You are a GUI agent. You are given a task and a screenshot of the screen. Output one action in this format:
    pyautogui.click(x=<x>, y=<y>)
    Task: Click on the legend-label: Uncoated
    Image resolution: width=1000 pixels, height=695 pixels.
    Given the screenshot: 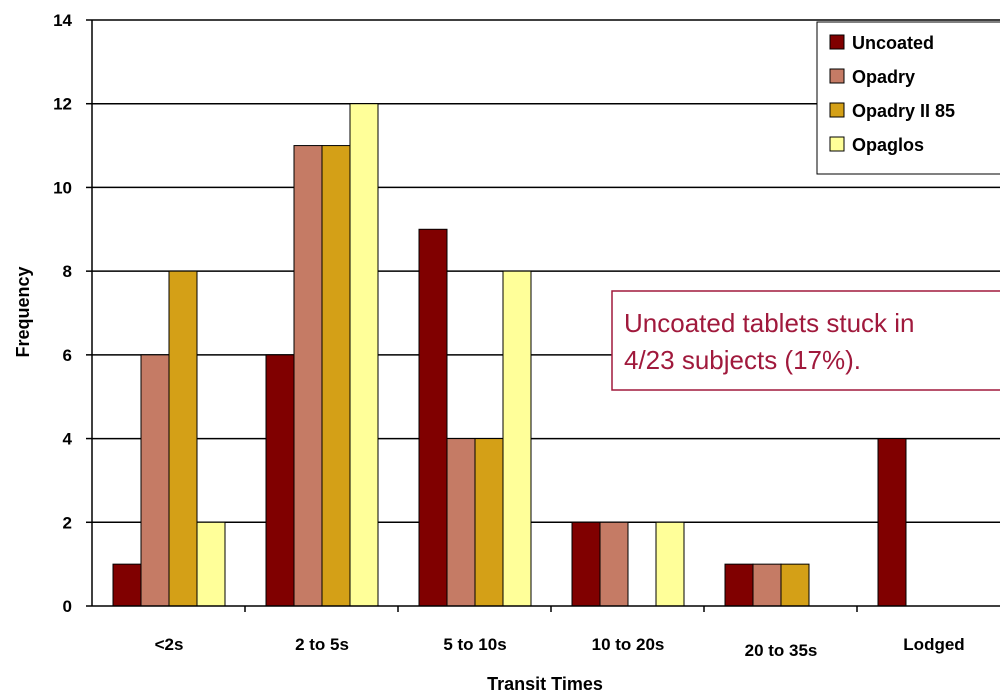 What is the action you would take?
    pyautogui.click(x=893, y=43)
    